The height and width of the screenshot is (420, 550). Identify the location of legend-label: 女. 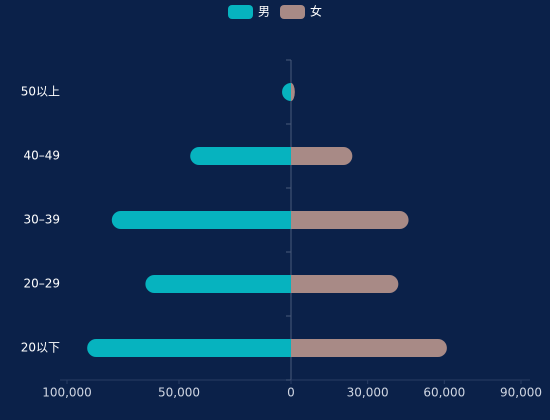
(316, 11).